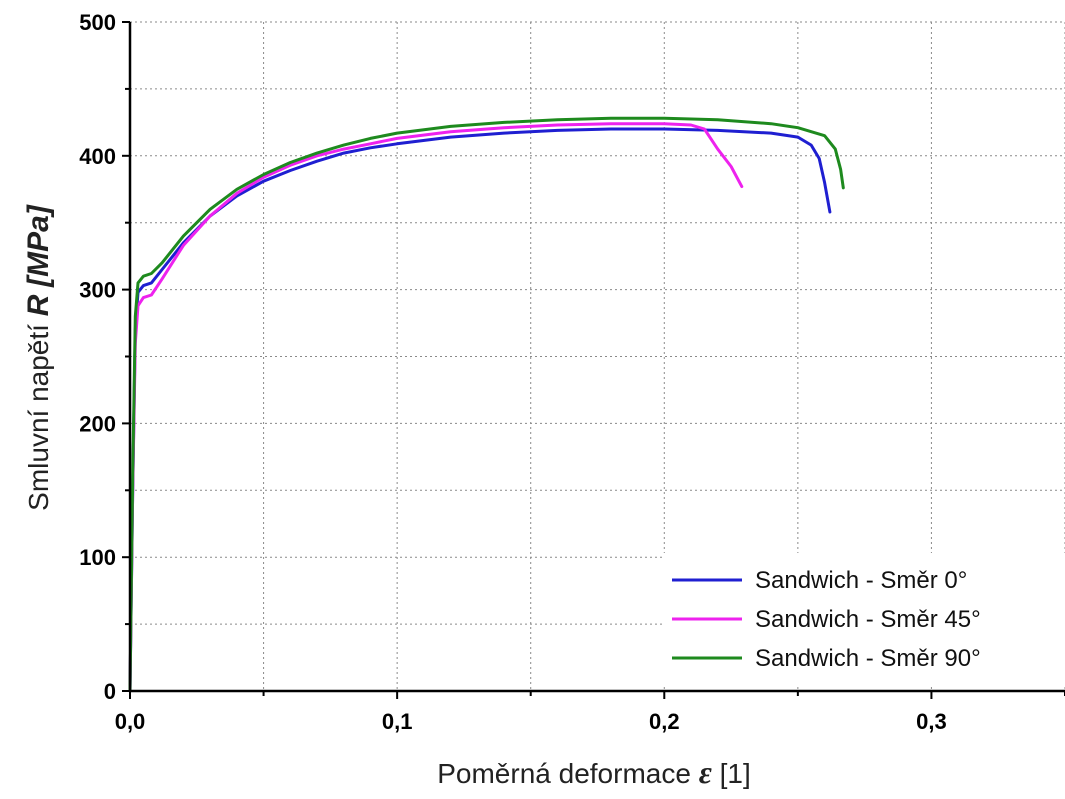 The image size is (1065, 799). Describe the element at coordinates (931, 721) in the screenshot. I see `x-tick-label: 0,3` at that location.